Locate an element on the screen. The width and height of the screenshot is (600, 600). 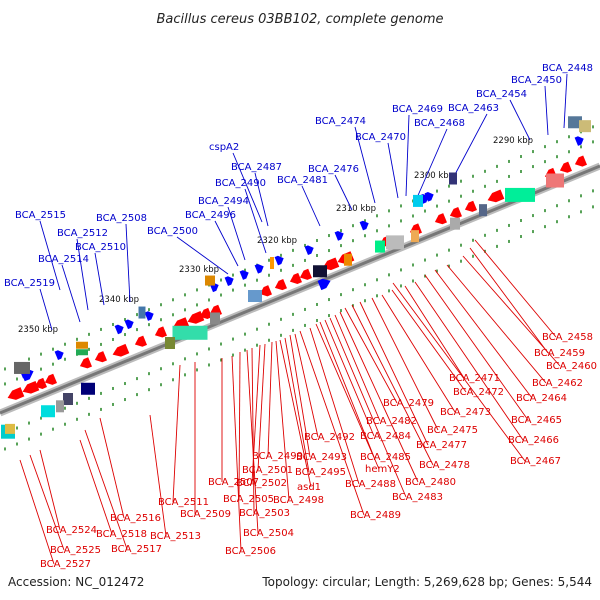
gene-label: BCA_2465 is located at coordinates (536, 420).